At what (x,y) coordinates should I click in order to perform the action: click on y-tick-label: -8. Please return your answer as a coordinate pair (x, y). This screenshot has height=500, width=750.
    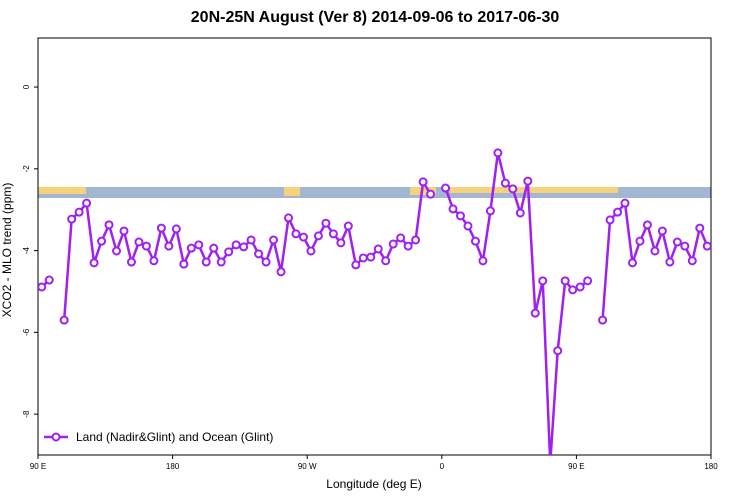
    Looking at the image, I should click on (26, 414).